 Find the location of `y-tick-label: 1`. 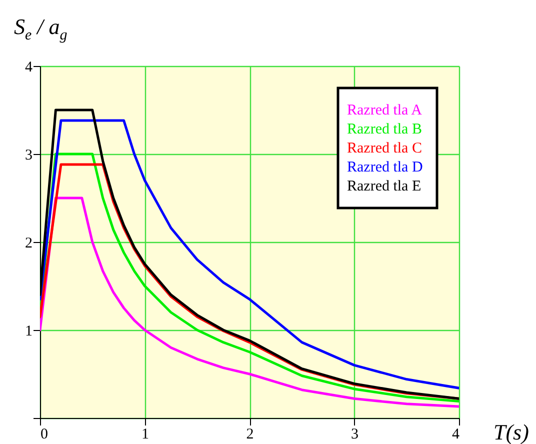

y-tick-label: 1 is located at coordinates (28, 332).